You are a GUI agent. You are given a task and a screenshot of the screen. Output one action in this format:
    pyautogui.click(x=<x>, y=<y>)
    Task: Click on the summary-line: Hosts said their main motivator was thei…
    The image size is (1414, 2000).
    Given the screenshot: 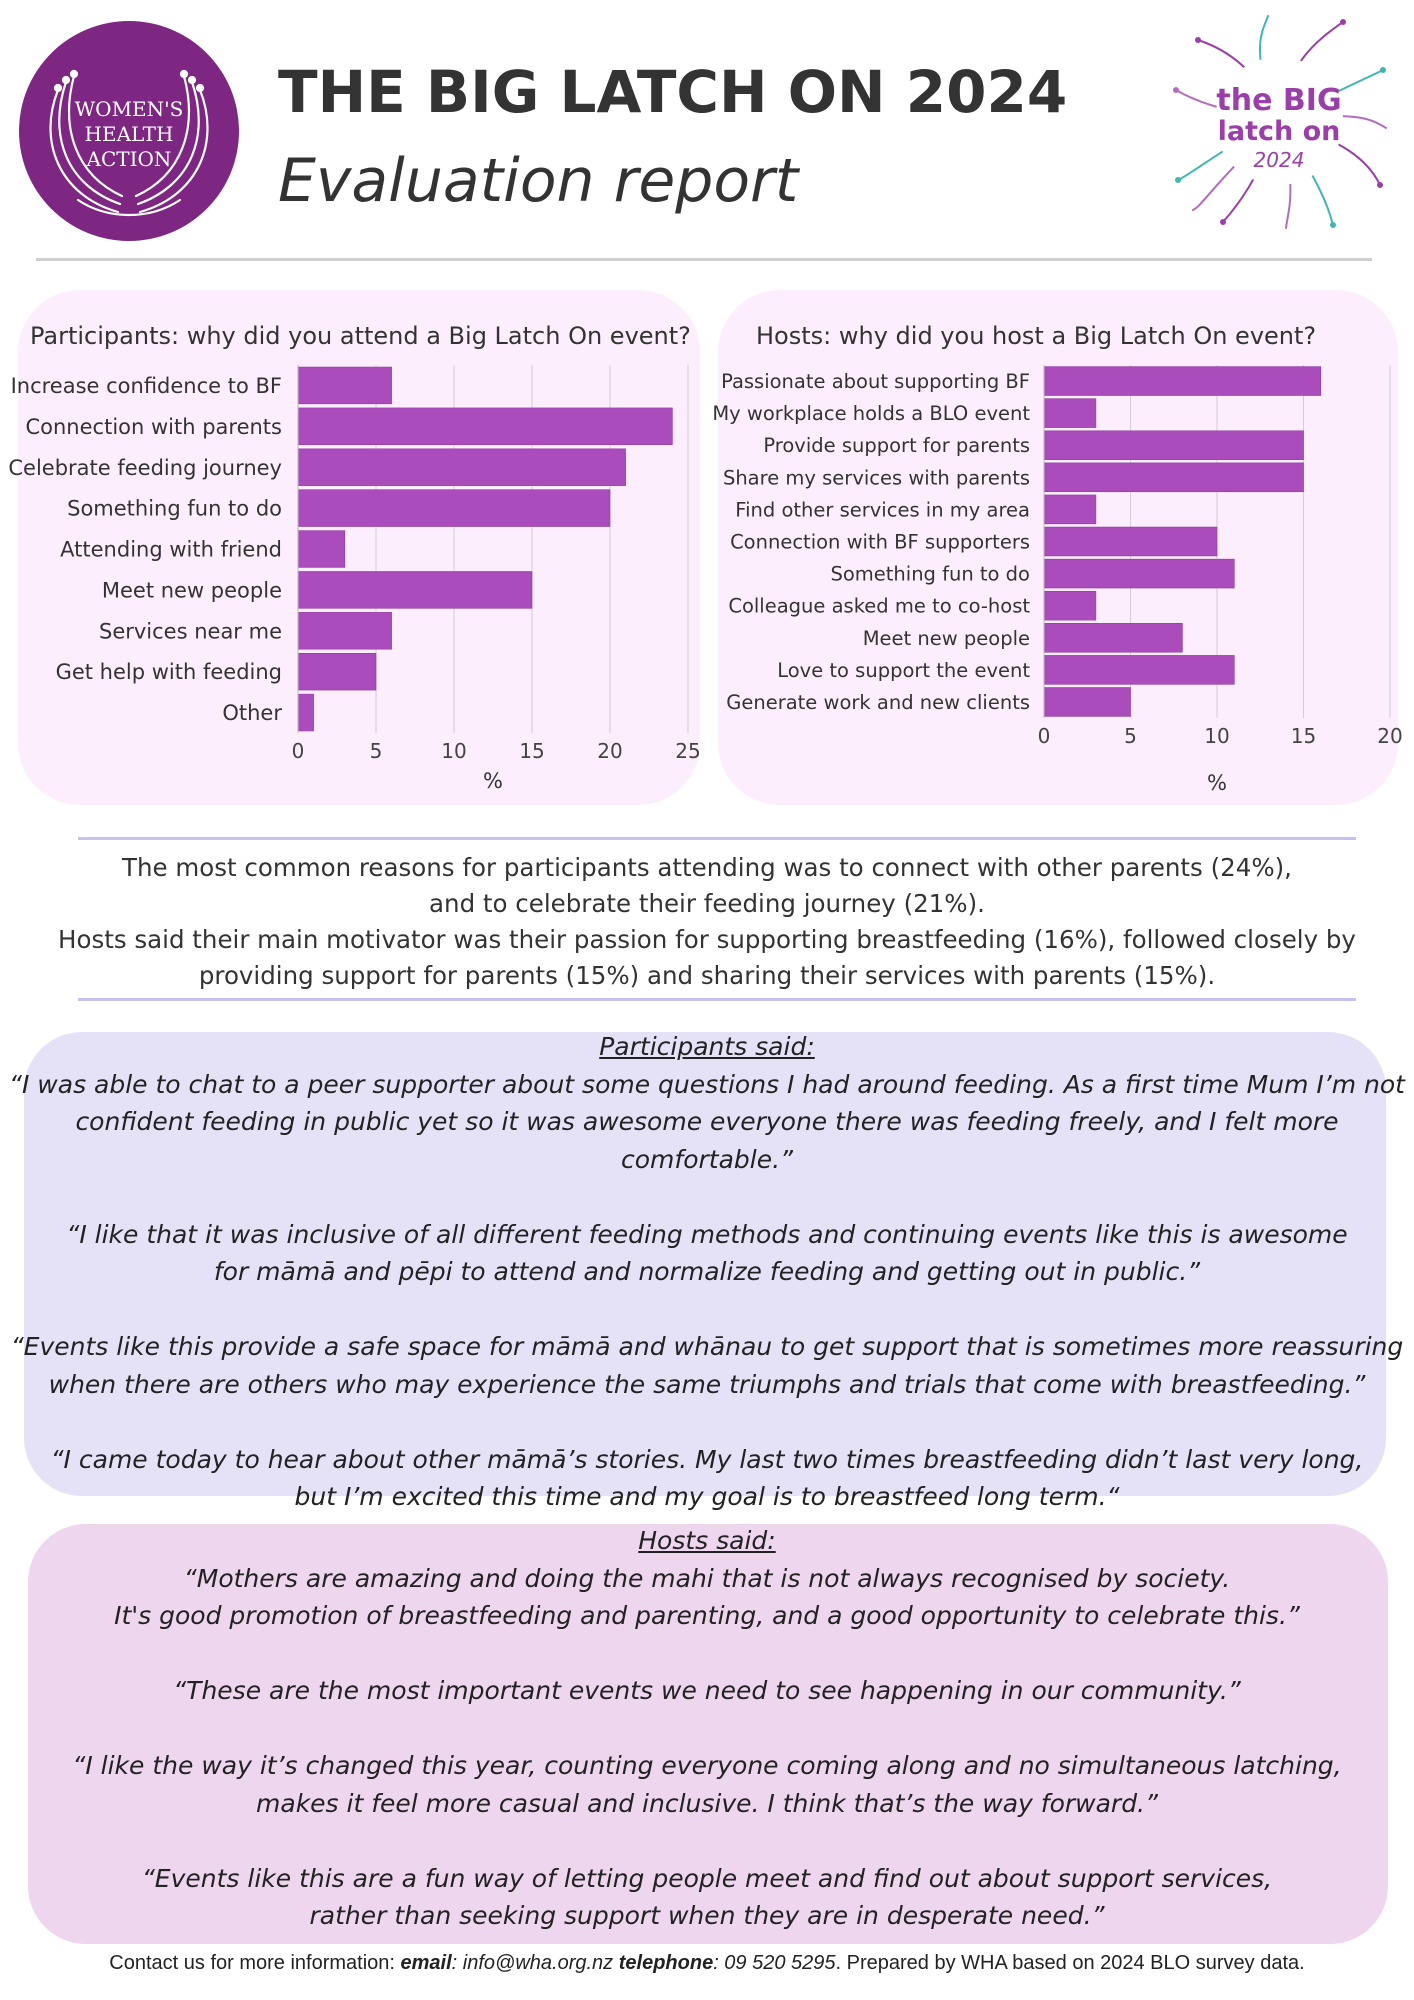 What is the action you would take?
    pyautogui.click(x=707, y=940)
    